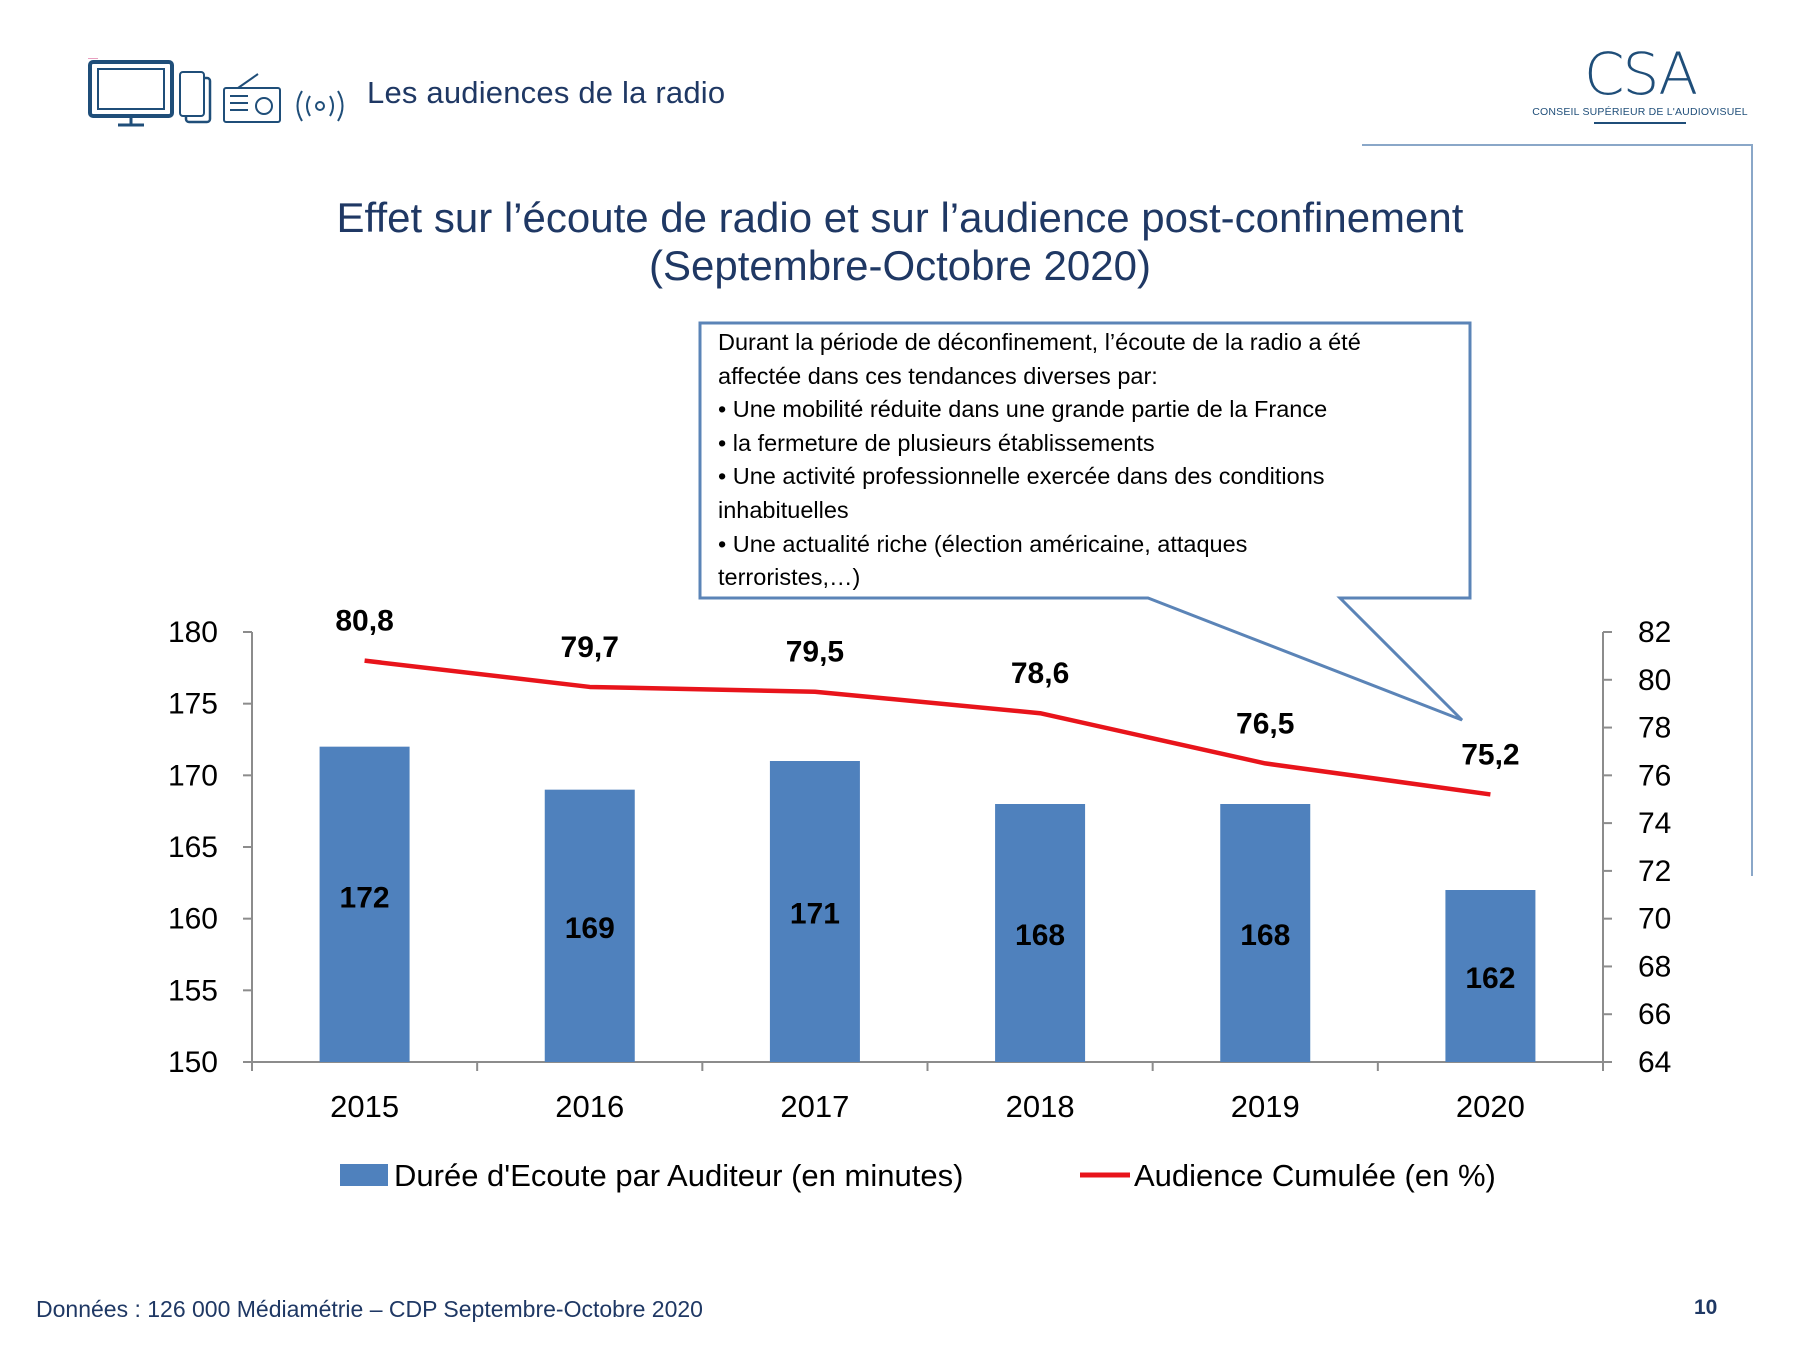  What do you see at coordinates (1654, 680) in the screenshot?
I see `y-right-tick-label: 80` at bounding box center [1654, 680].